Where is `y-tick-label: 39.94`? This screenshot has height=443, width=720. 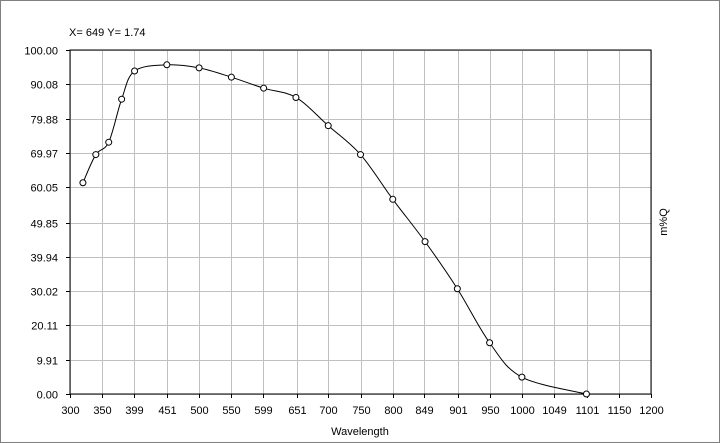 y-tick-label: 39.94 is located at coordinates (44, 259).